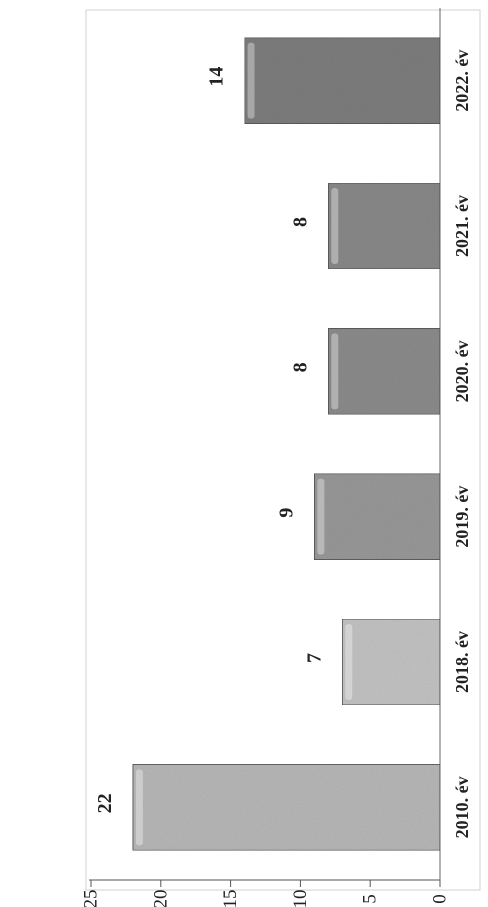 This screenshot has width=488, height=907. I want to click on category-label: 2010. év, so click(462, 807).